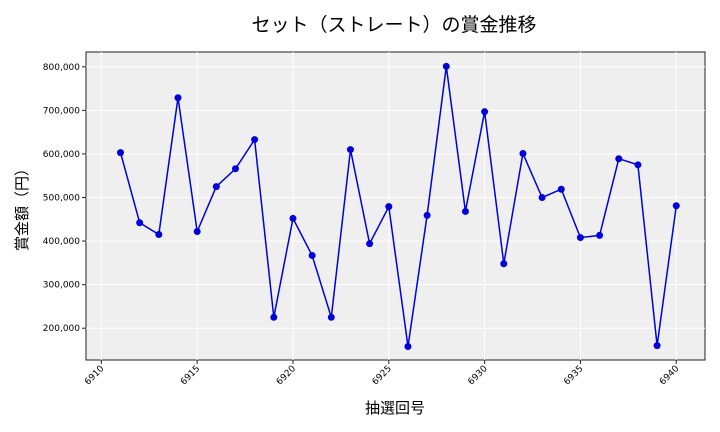 This screenshot has width=720, height=432. I want to click on y-tick-label: 800,000, so click(61, 68).